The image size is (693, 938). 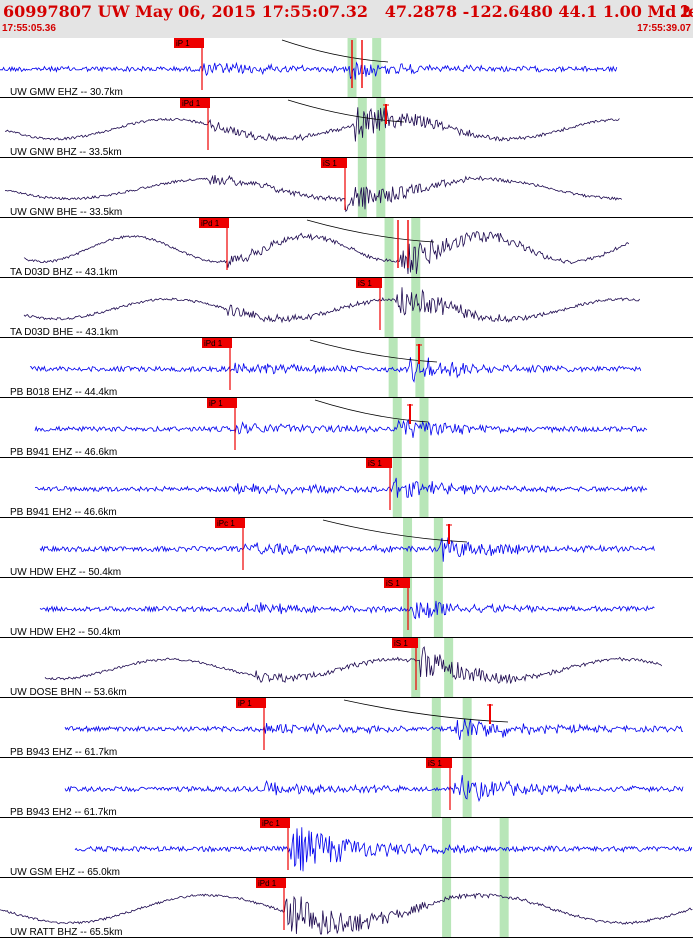 What do you see at coordinates (65, 572) in the screenshot?
I see `station-label: UW HDW EHZ -- 50.4km` at bounding box center [65, 572].